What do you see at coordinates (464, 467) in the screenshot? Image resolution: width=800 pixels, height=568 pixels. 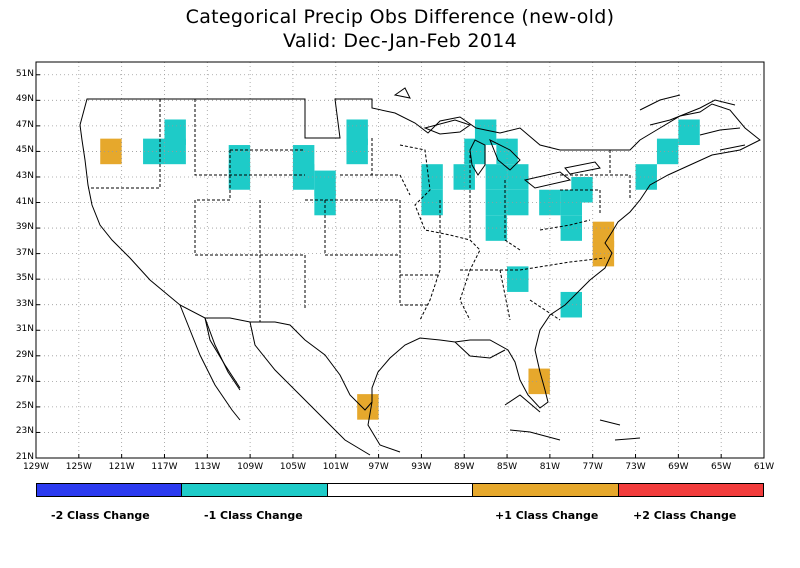 I see `lon-label: 89W` at bounding box center [464, 467].